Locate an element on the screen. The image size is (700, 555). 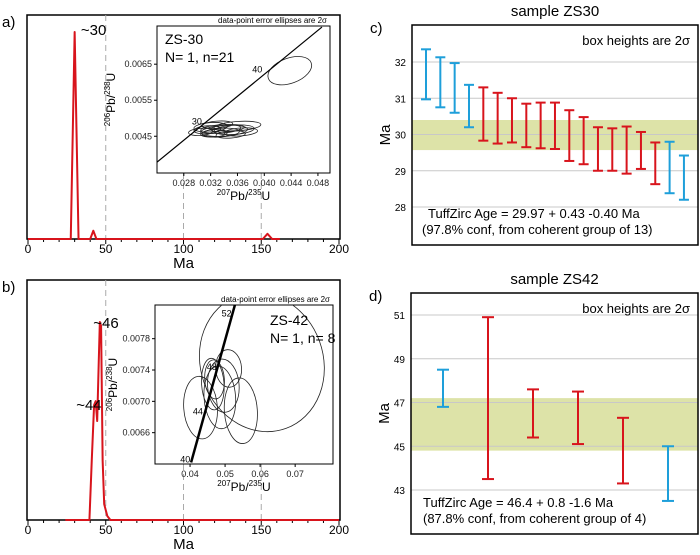
y-tick-label: 28 is located at coordinates (401, 208).